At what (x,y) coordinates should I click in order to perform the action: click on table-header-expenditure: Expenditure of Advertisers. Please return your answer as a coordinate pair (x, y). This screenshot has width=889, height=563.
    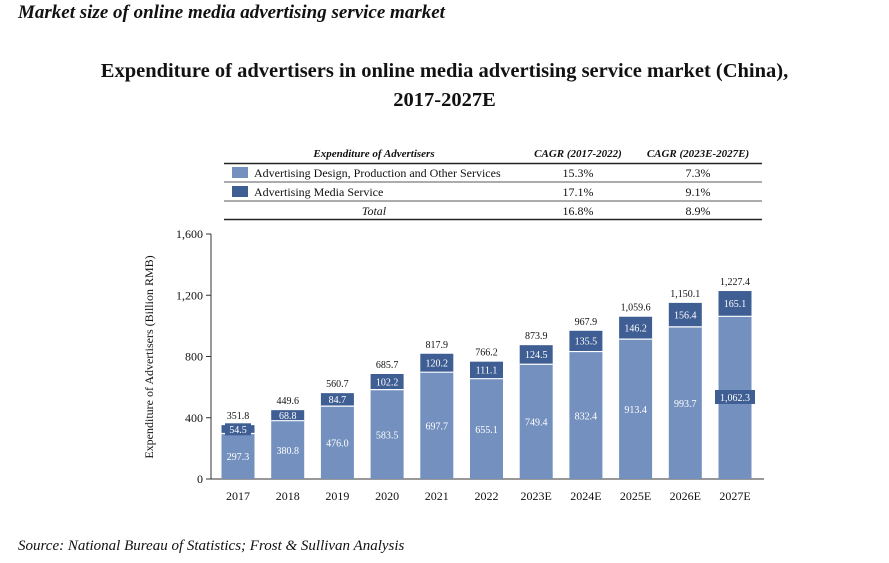
    Looking at the image, I should click on (373, 154).